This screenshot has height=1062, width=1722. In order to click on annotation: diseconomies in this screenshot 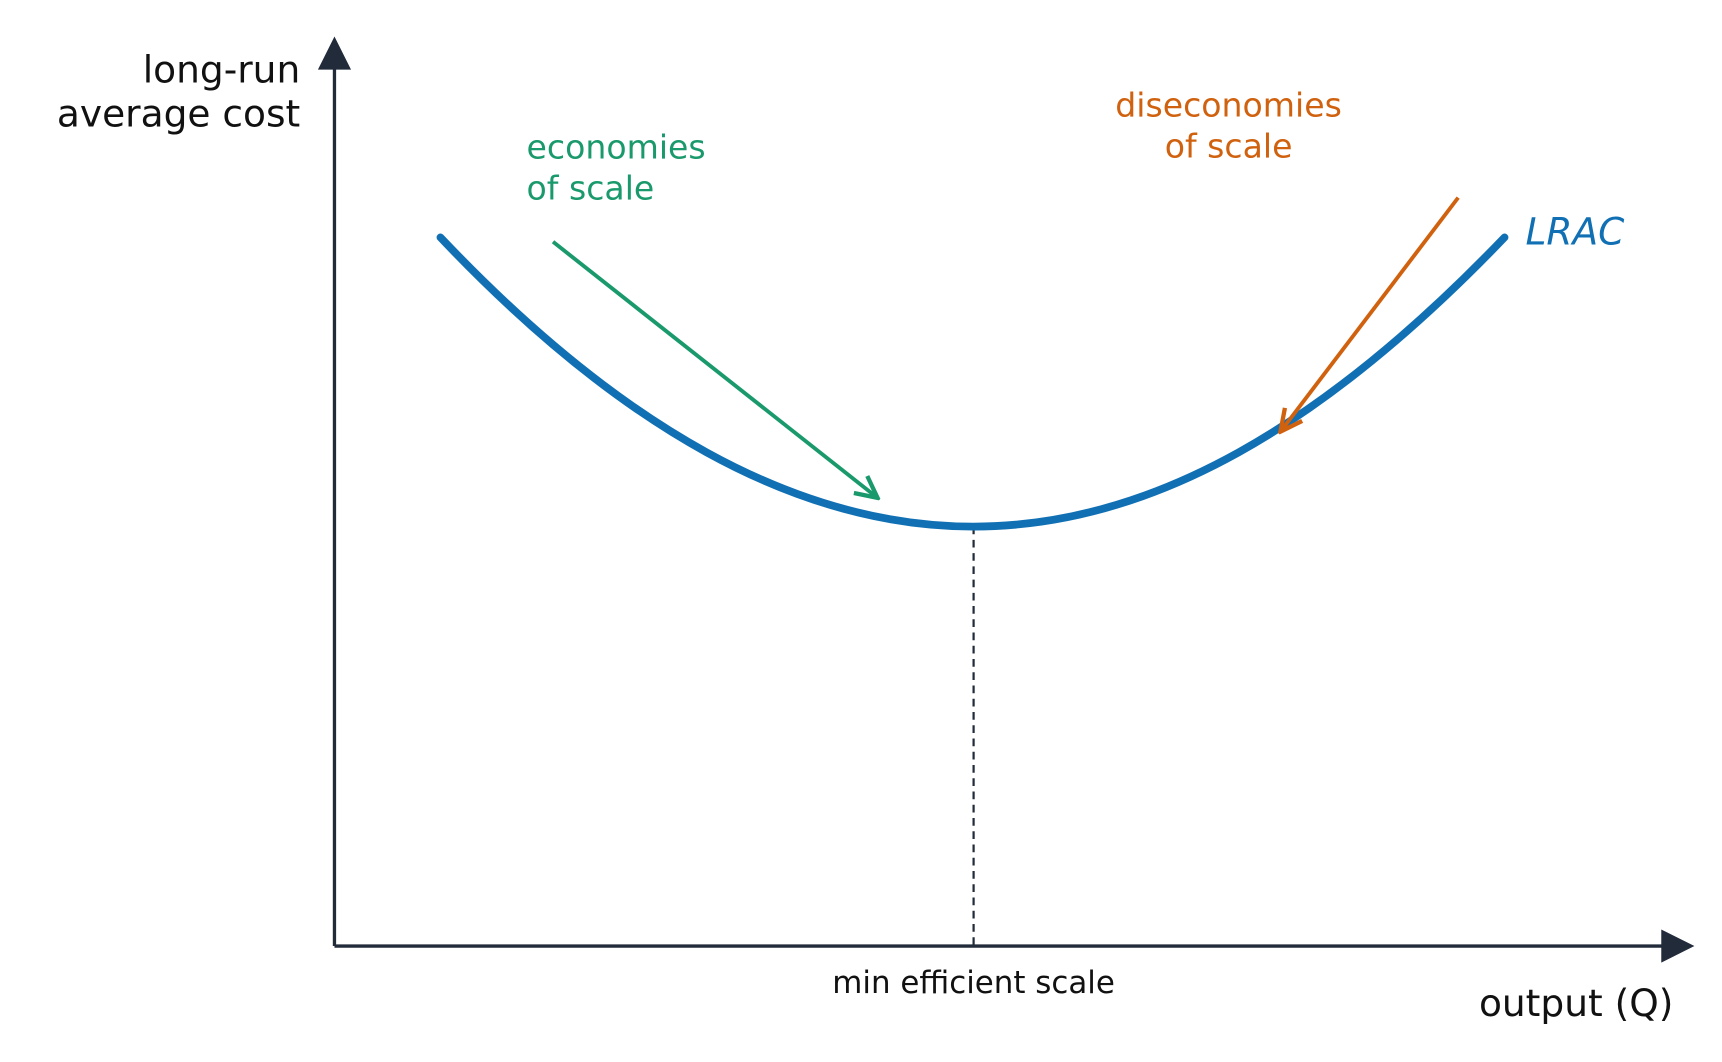, I will do `click(1228, 105)`.